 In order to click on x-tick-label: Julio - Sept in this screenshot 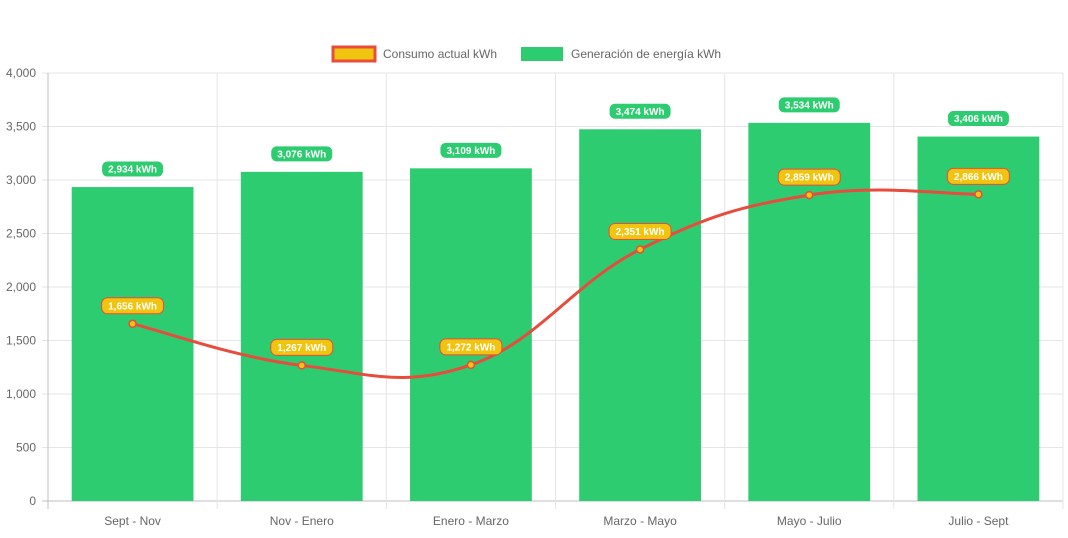, I will do `click(978, 521)`.